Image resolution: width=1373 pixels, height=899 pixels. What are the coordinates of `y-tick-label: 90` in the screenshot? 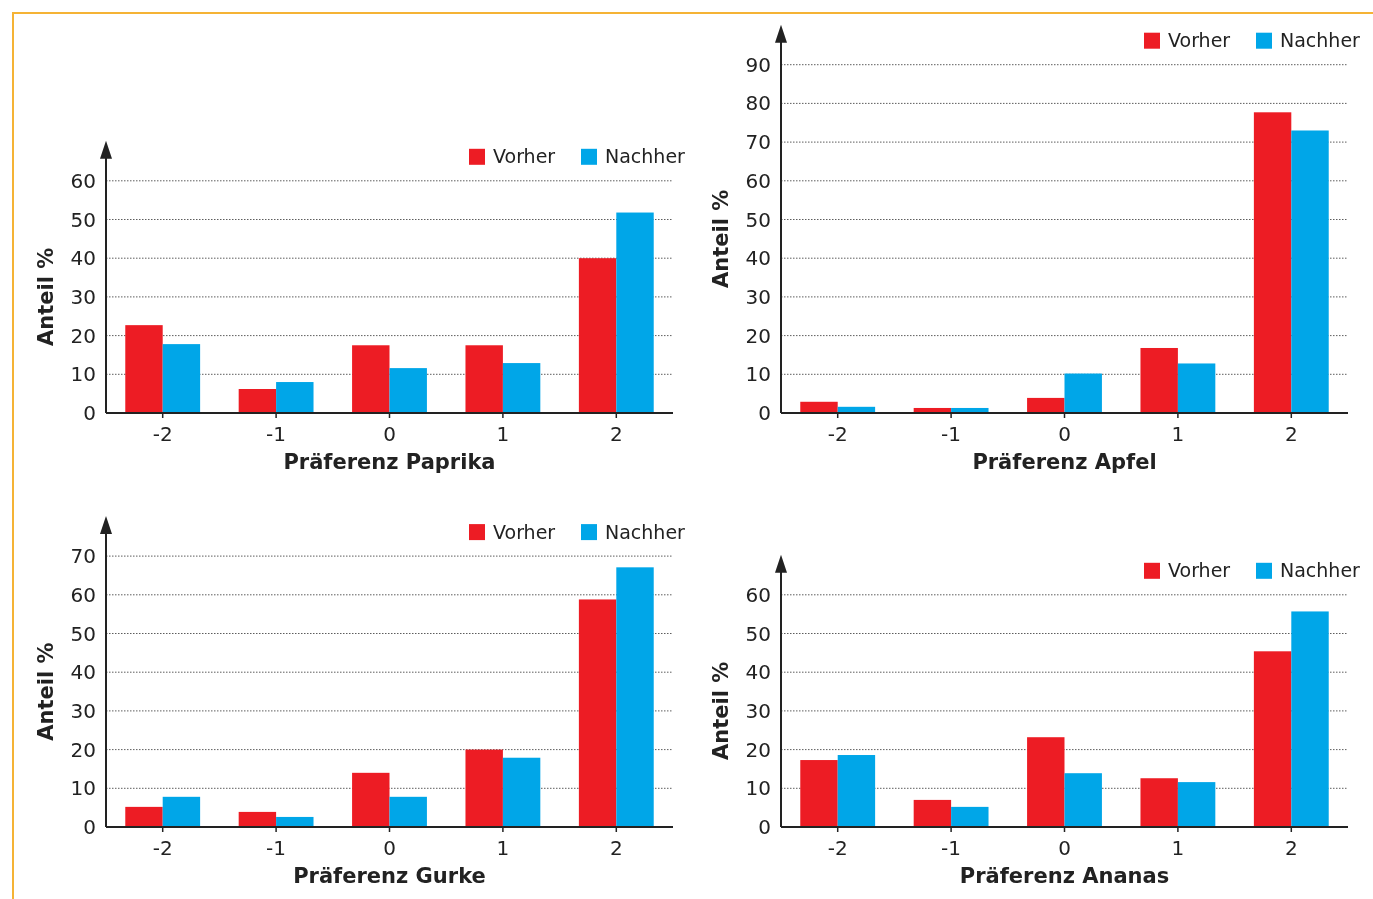 It's located at (758, 64).